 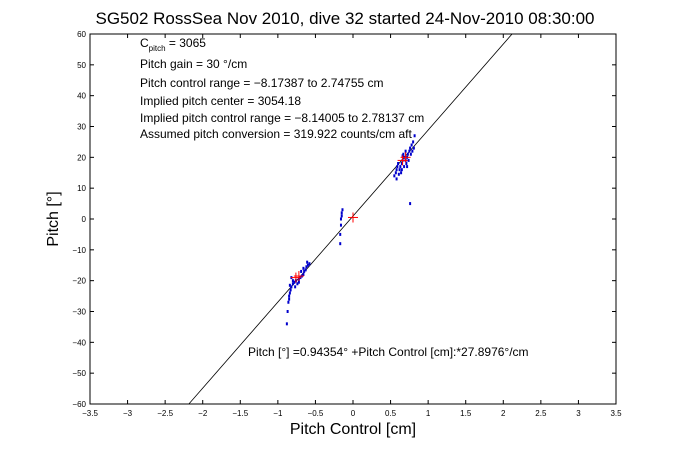 I want to click on x-tick-label: 0.5, so click(x=391, y=413).